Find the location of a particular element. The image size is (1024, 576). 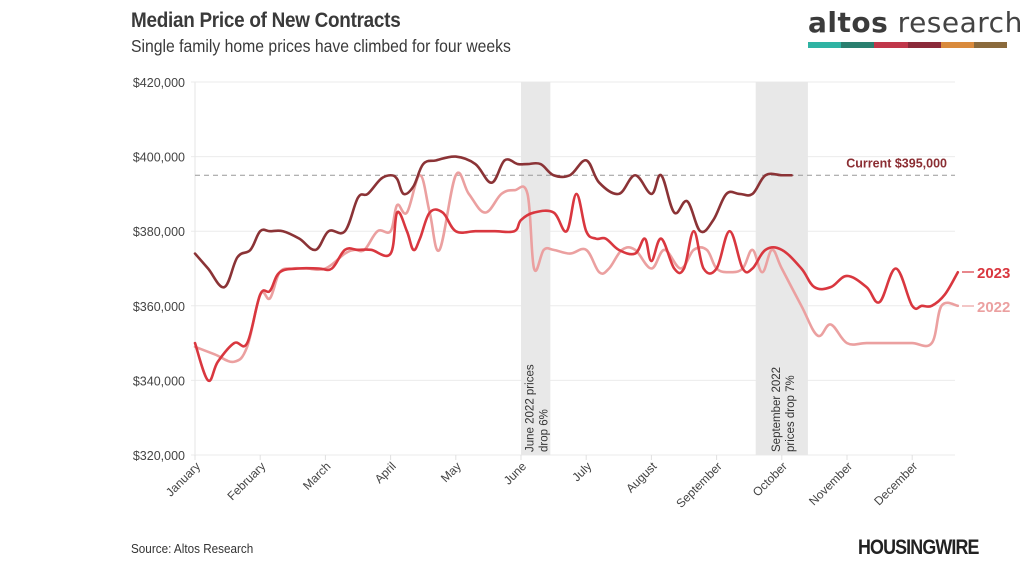

logo-color-bar is located at coordinates (908, 45).